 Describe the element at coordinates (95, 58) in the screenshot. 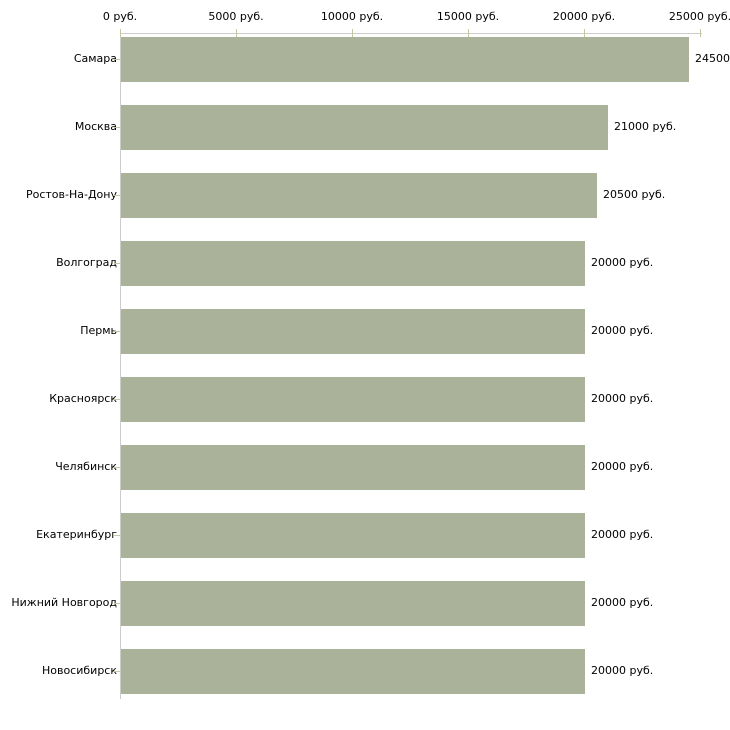

I see `category-label: Самара` at that location.